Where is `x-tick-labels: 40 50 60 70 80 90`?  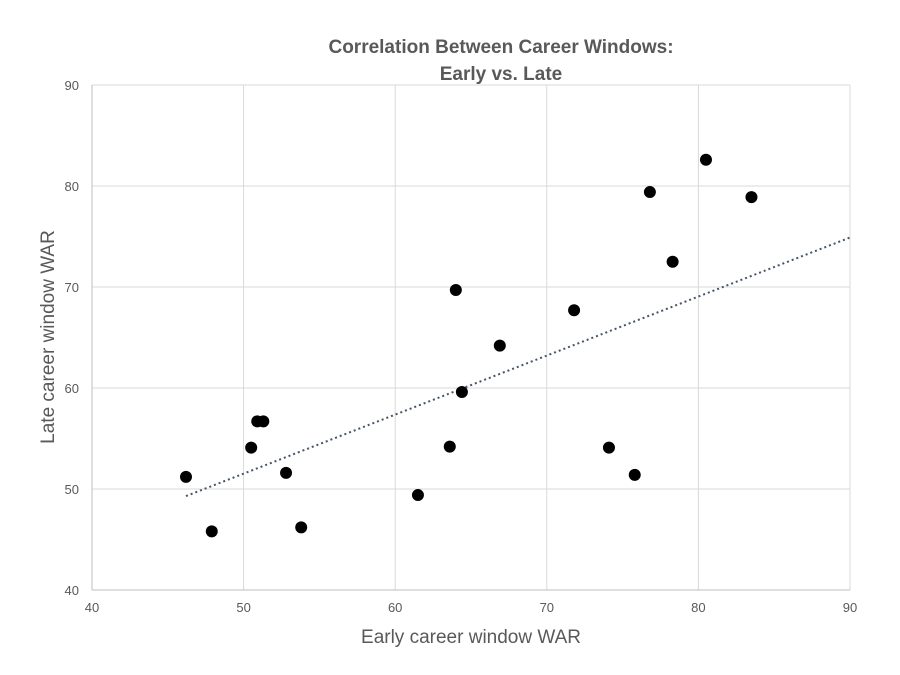 x-tick-labels: 40 50 60 70 80 90 is located at coordinates (471, 607).